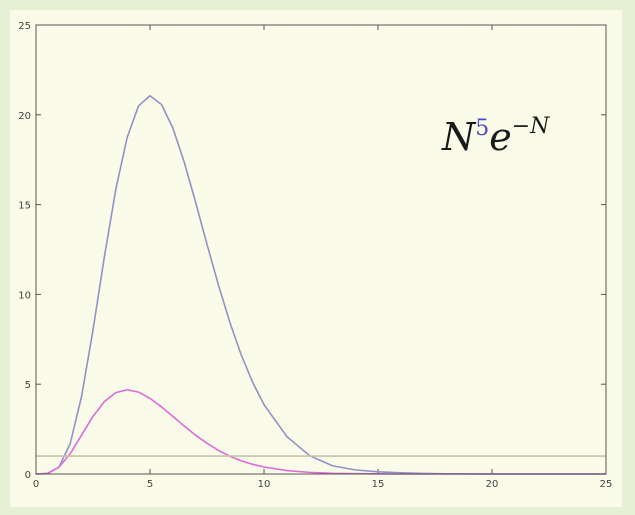  What do you see at coordinates (378, 484) in the screenshot?
I see `x-tick-label: 15` at bounding box center [378, 484].